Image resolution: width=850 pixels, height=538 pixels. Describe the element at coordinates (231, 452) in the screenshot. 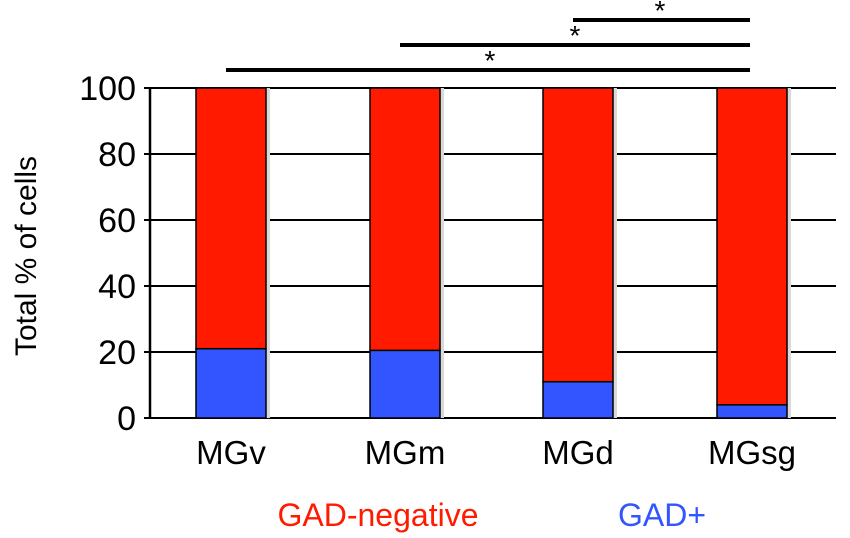

I see `x-tick-label-mgv: MGv` at that location.